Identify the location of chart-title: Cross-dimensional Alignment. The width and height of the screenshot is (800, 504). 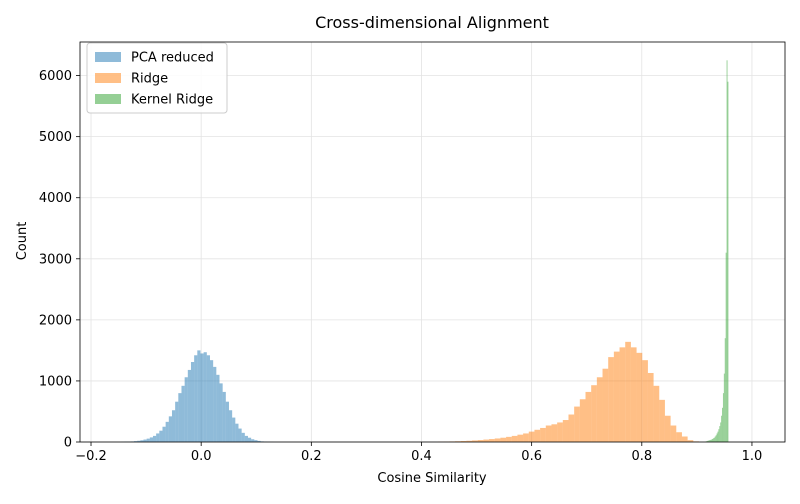
(432, 22).